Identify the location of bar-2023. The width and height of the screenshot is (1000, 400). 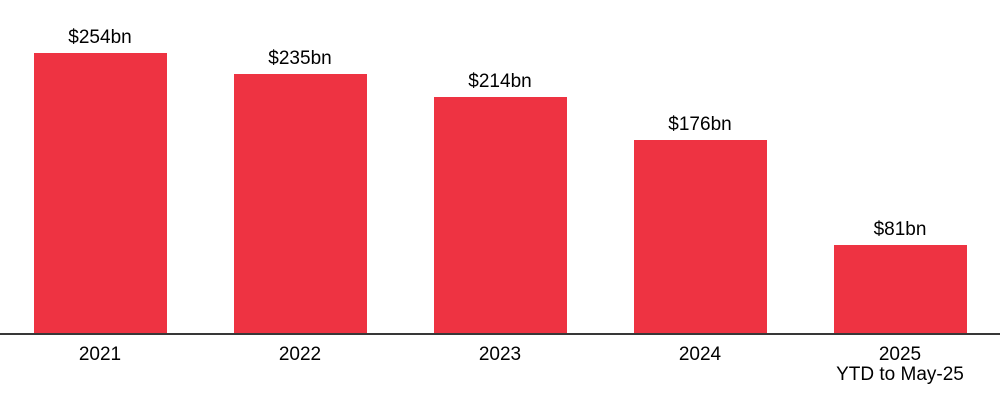
(500, 216).